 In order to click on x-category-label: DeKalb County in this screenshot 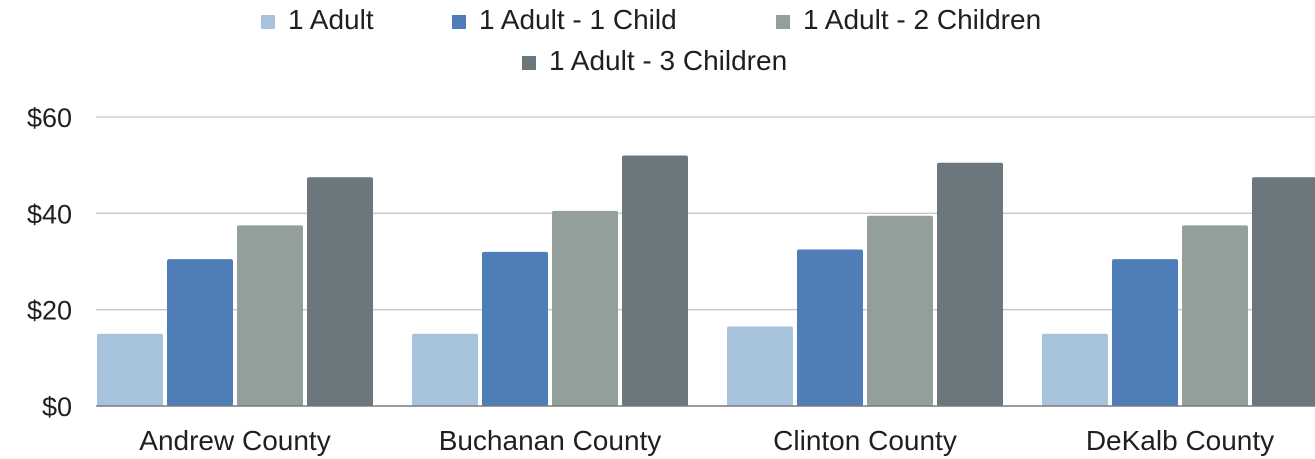, I will do `click(1180, 440)`.